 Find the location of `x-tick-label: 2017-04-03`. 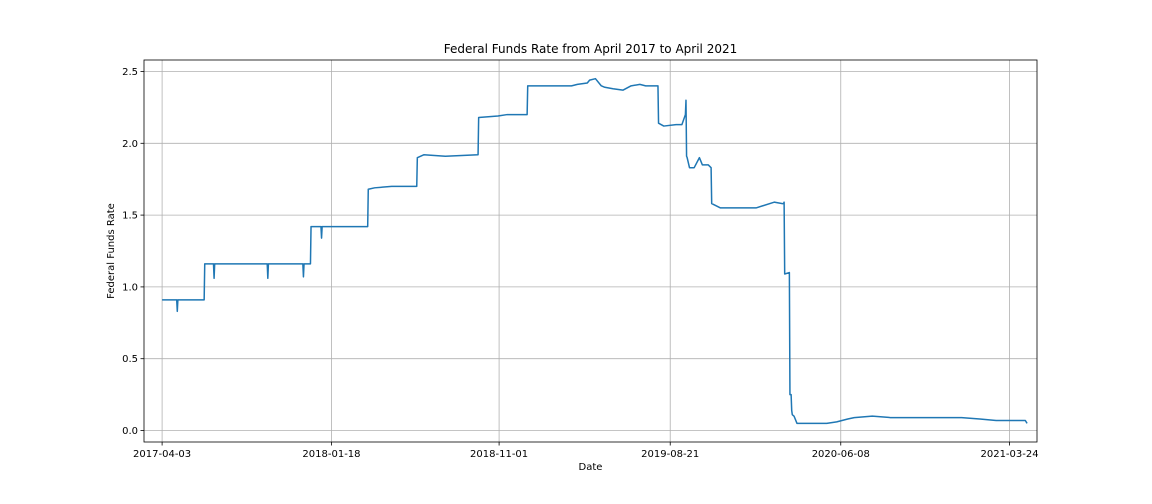

x-tick-label: 2017-04-03 is located at coordinates (162, 454).